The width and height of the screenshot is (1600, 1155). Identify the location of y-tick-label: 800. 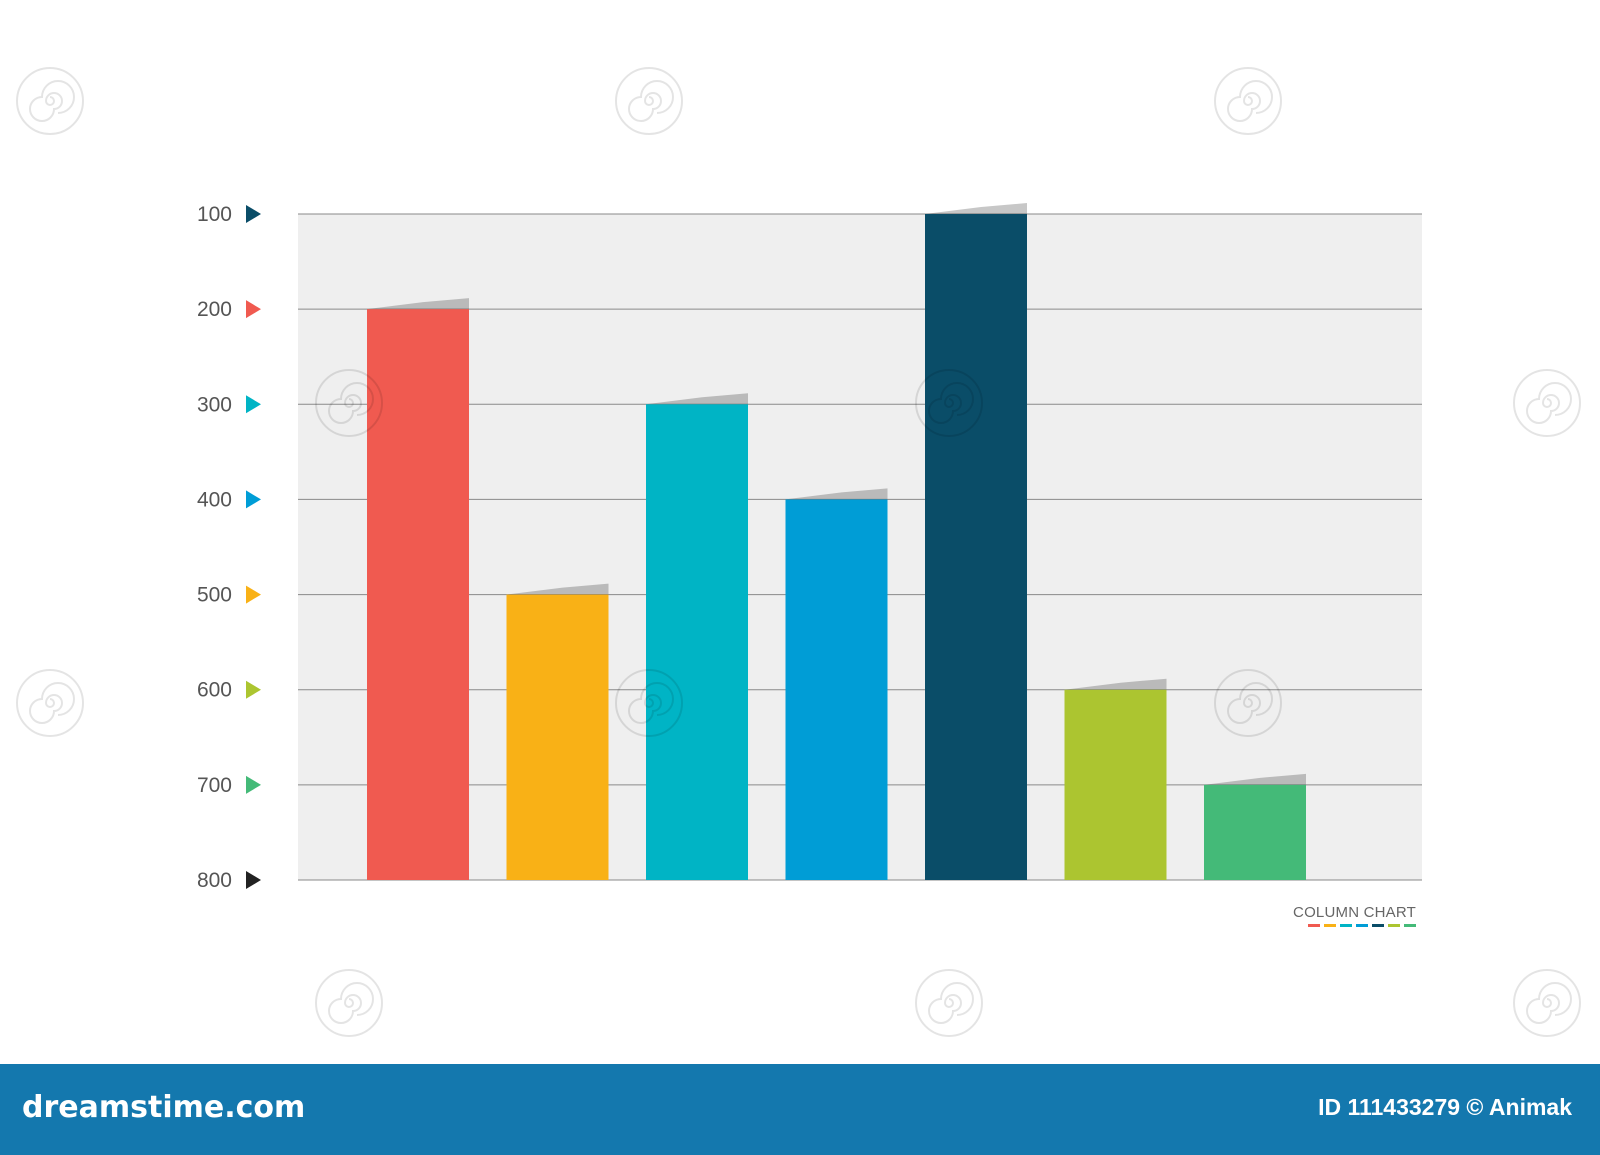
(214, 880).